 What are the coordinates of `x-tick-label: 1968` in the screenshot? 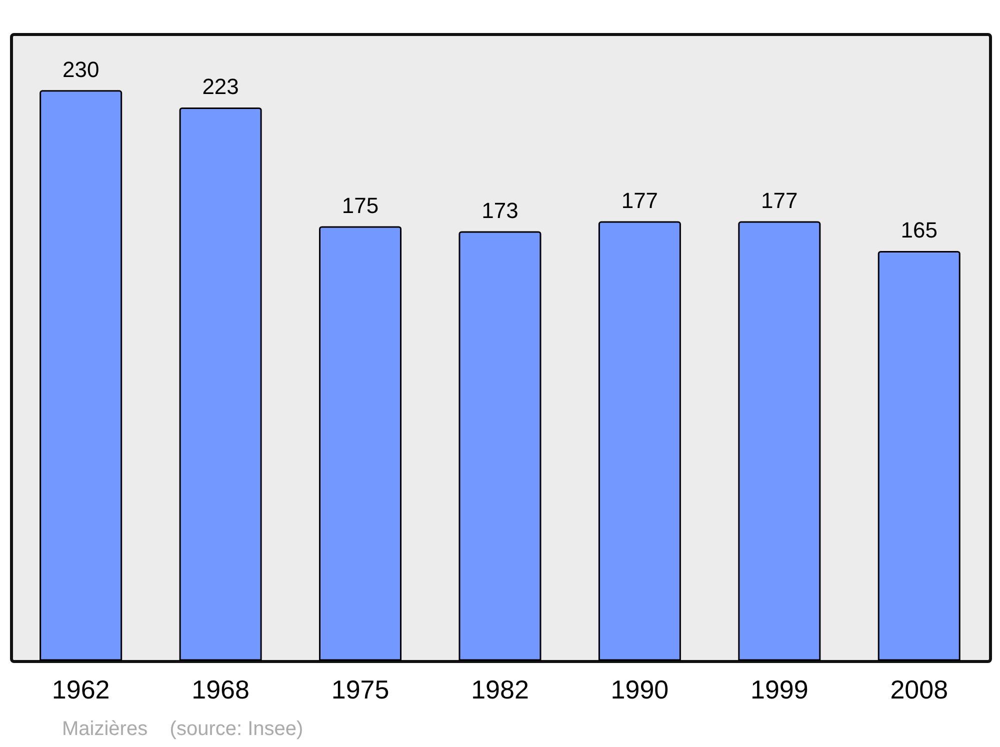 It's located at (221, 689).